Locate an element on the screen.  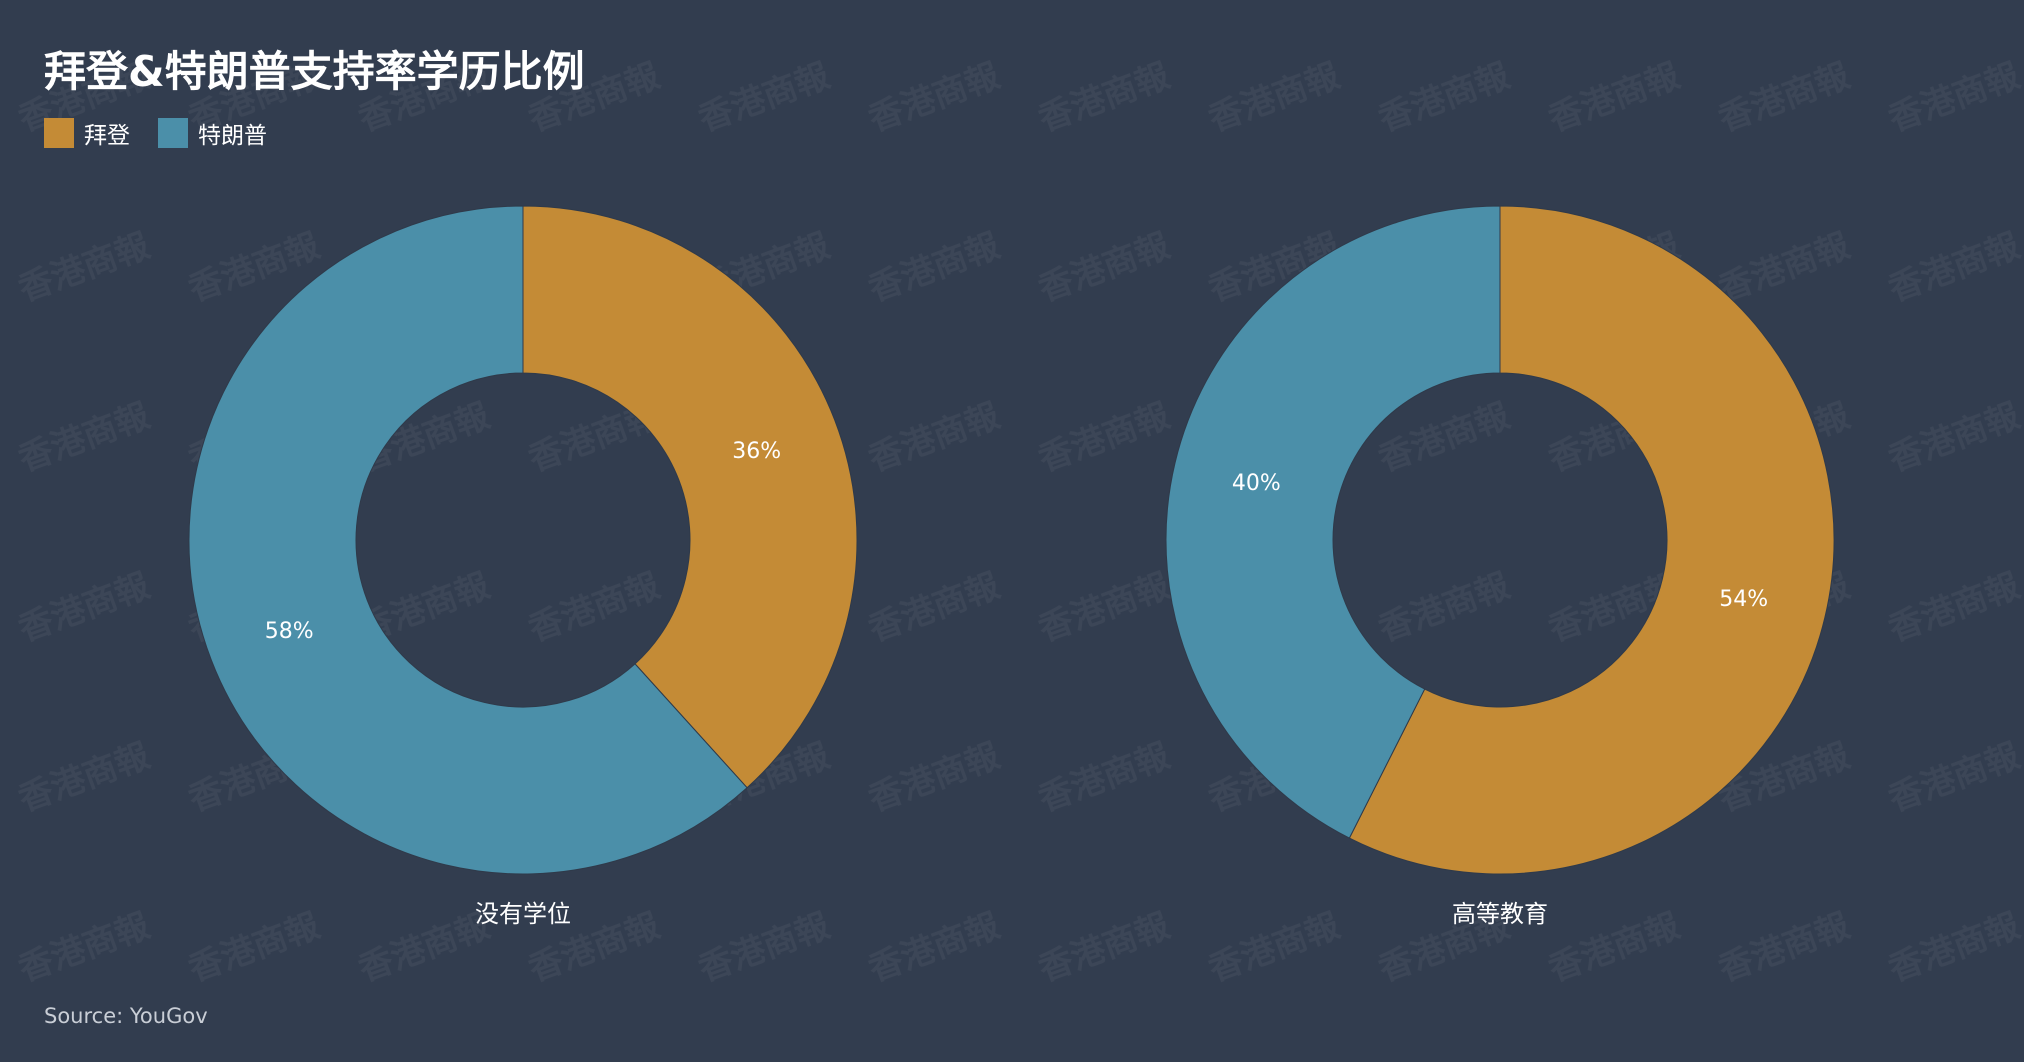
chart-title: 拜登&特朗普支持率学历比例 is located at coordinates (314, 71).